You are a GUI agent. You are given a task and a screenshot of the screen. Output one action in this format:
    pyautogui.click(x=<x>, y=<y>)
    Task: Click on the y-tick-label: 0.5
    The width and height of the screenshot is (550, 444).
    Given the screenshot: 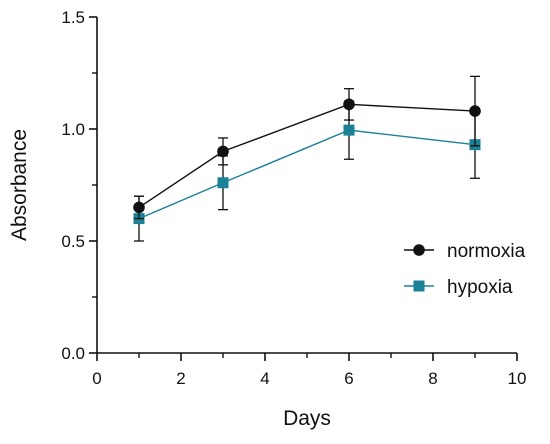 What is the action you would take?
    pyautogui.click(x=73, y=241)
    